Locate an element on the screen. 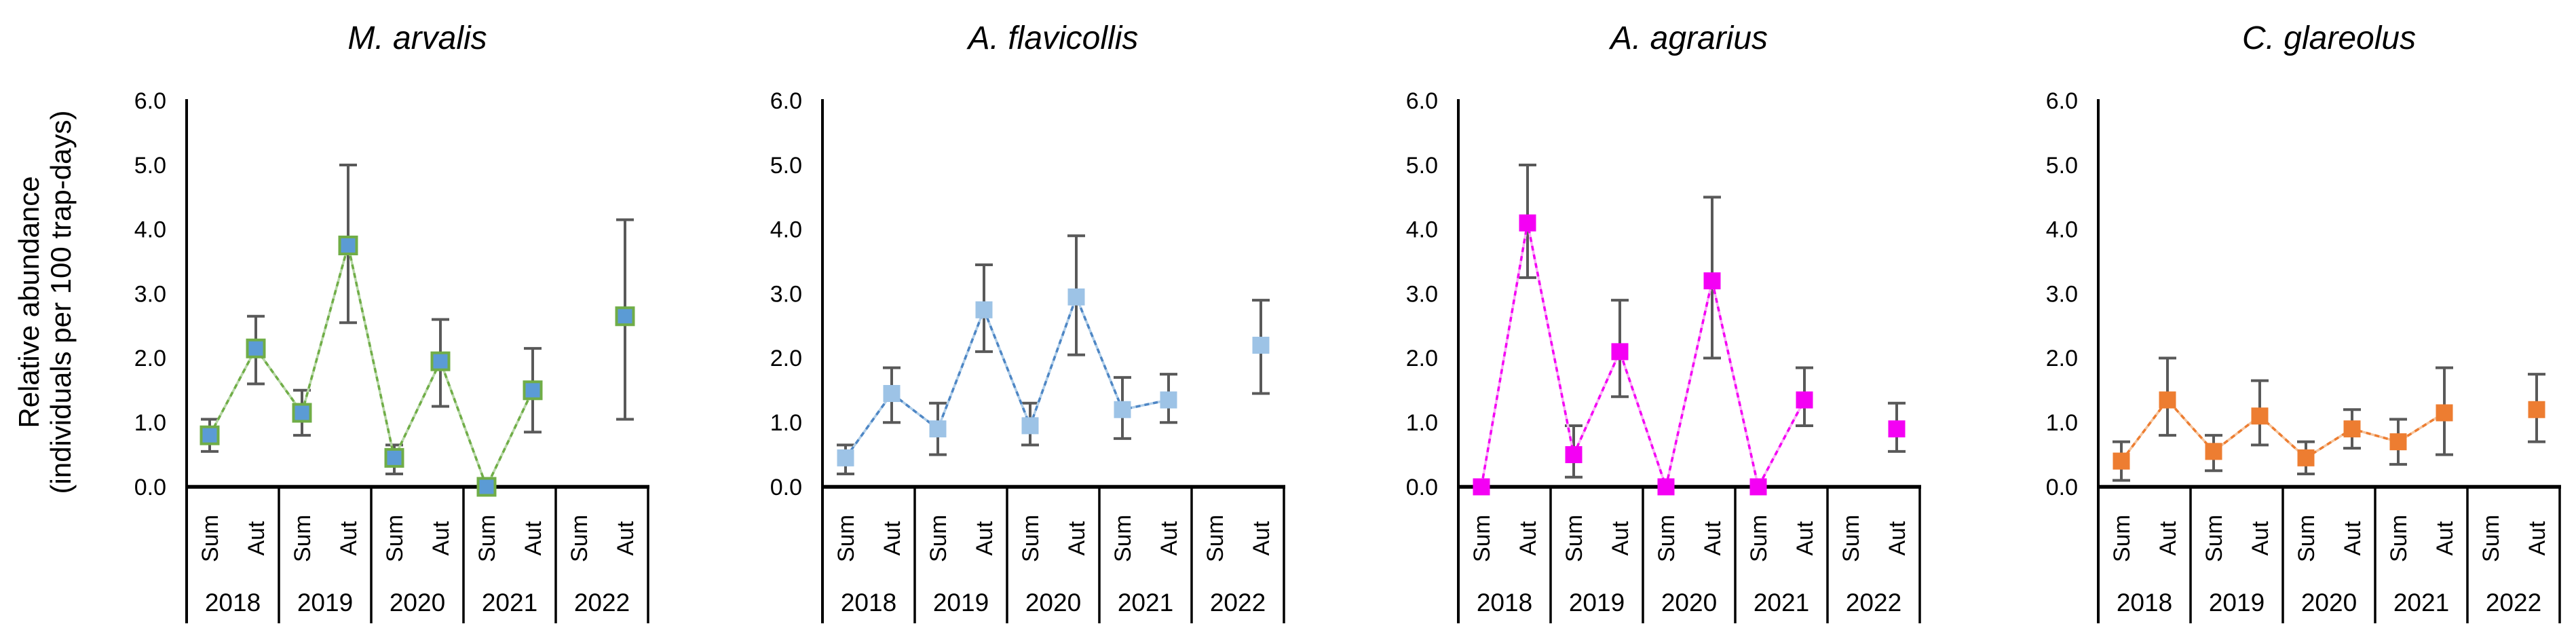 This screenshot has width=2576, height=643. y-axis-title-line1: Relative abundance is located at coordinates (29, 302).